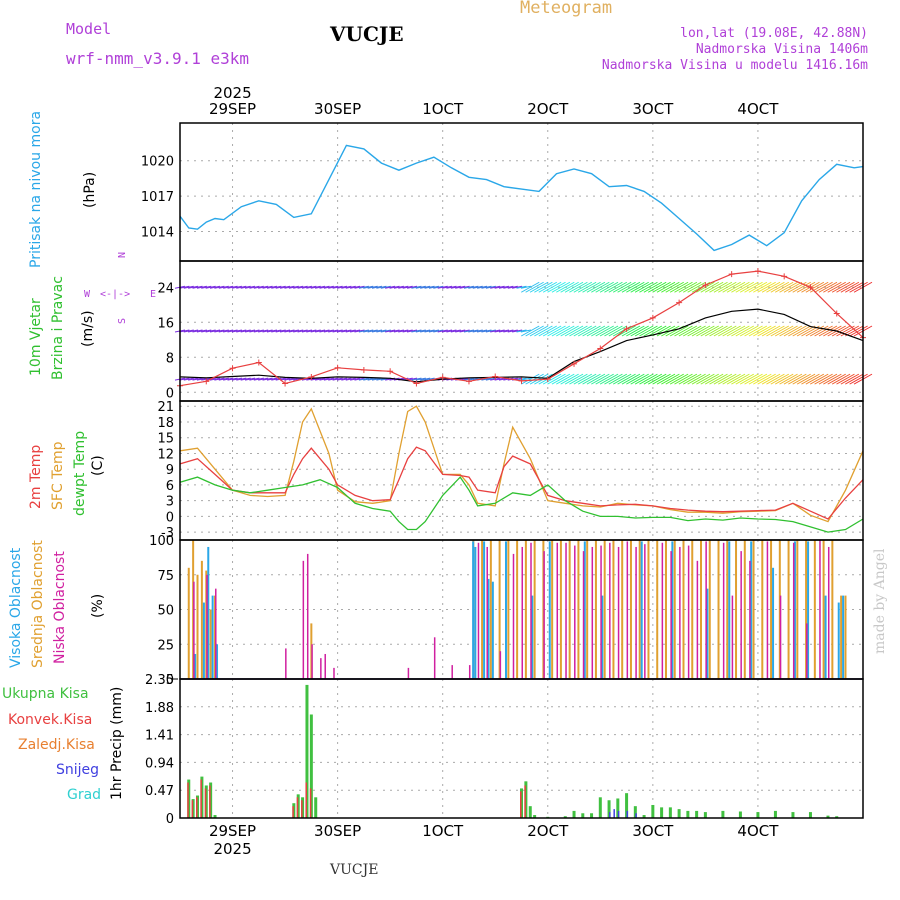 The height and width of the screenshot is (900, 900). What do you see at coordinates (165, 407) in the screenshot?
I see `ytick-temp-0: 21` at bounding box center [165, 407].